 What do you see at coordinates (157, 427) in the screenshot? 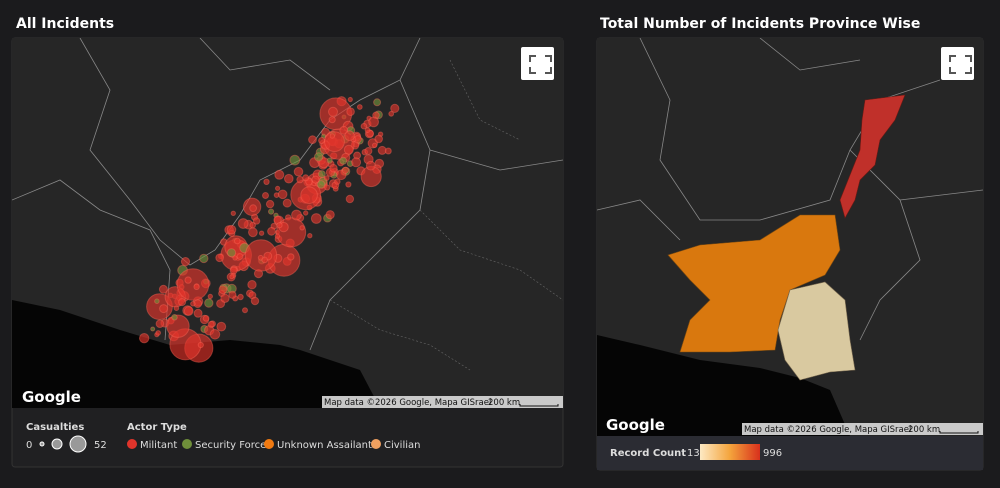
I see `legend-title: Actor Type` at bounding box center [157, 427].